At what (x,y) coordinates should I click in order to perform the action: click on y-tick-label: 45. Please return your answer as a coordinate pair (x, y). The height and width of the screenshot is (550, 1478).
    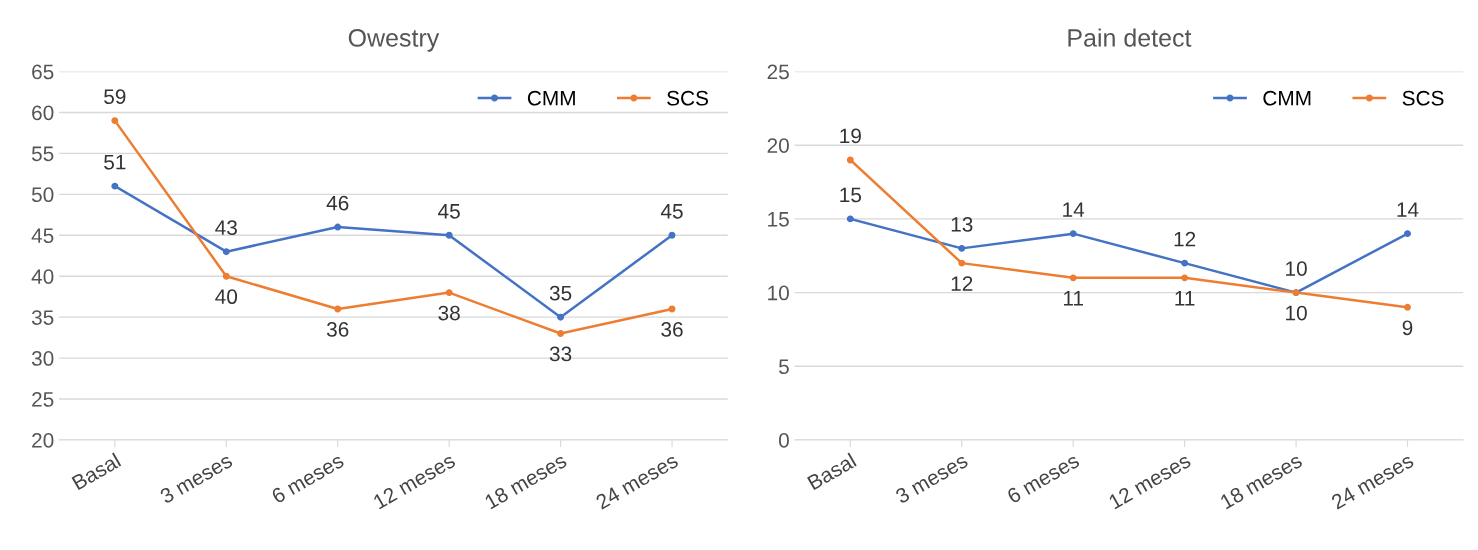
    Looking at the image, I should click on (42, 236).